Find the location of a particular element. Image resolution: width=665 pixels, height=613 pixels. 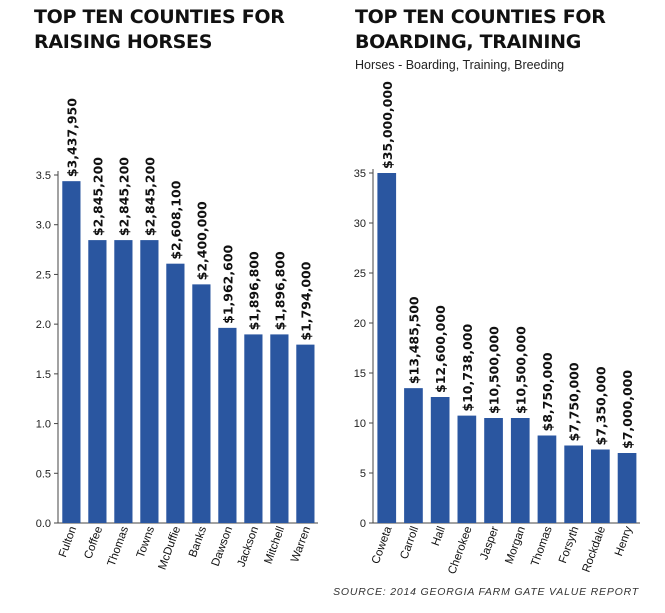

right-category-label: Jasper is located at coordinates (489, 543).